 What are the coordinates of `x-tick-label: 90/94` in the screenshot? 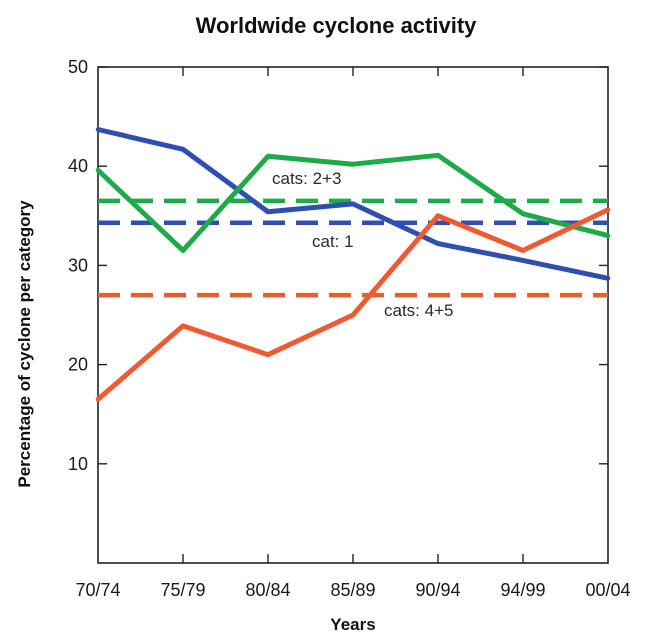 It's located at (437, 590).